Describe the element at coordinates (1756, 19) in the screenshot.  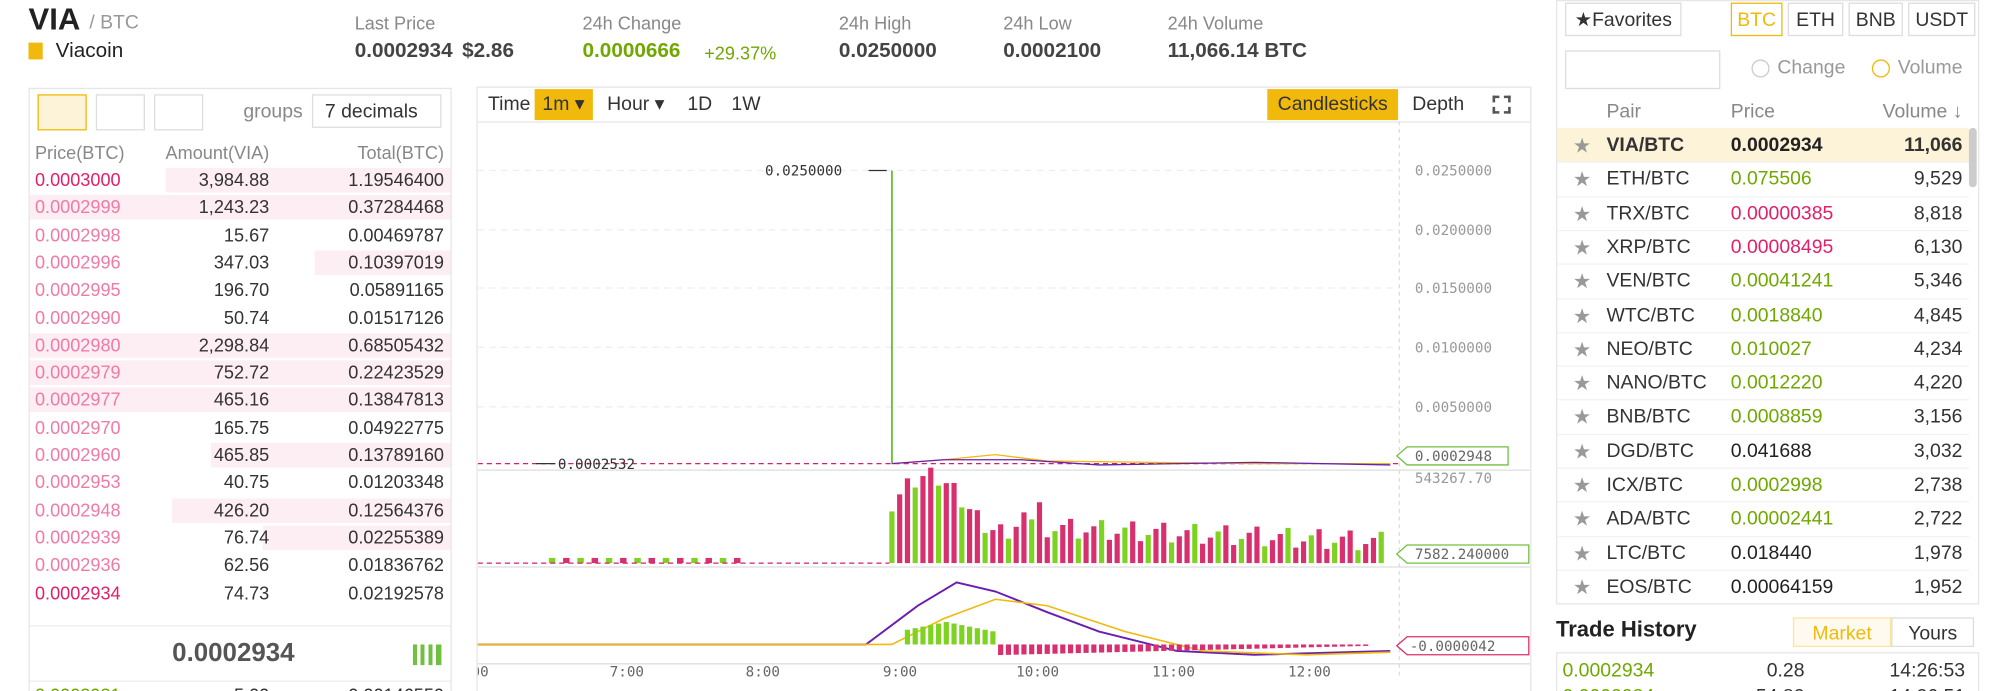
I see `quote-tab: BTC` at that location.